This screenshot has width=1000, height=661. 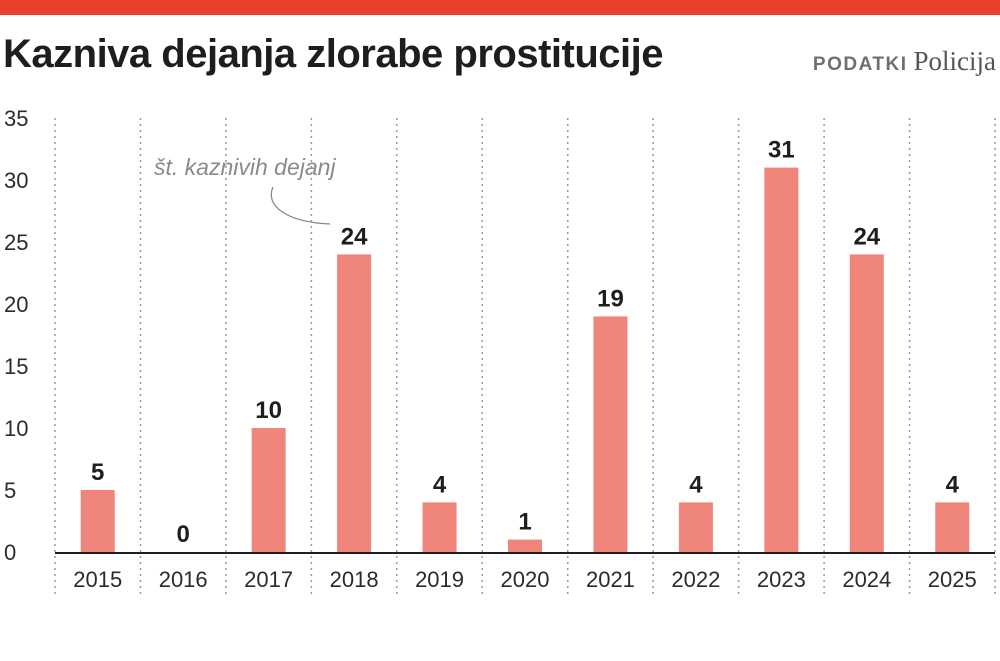 What do you see at coordinates (183, 534) in the screenshot?
I see `value-label: 0` at bounding box center [183, 534].